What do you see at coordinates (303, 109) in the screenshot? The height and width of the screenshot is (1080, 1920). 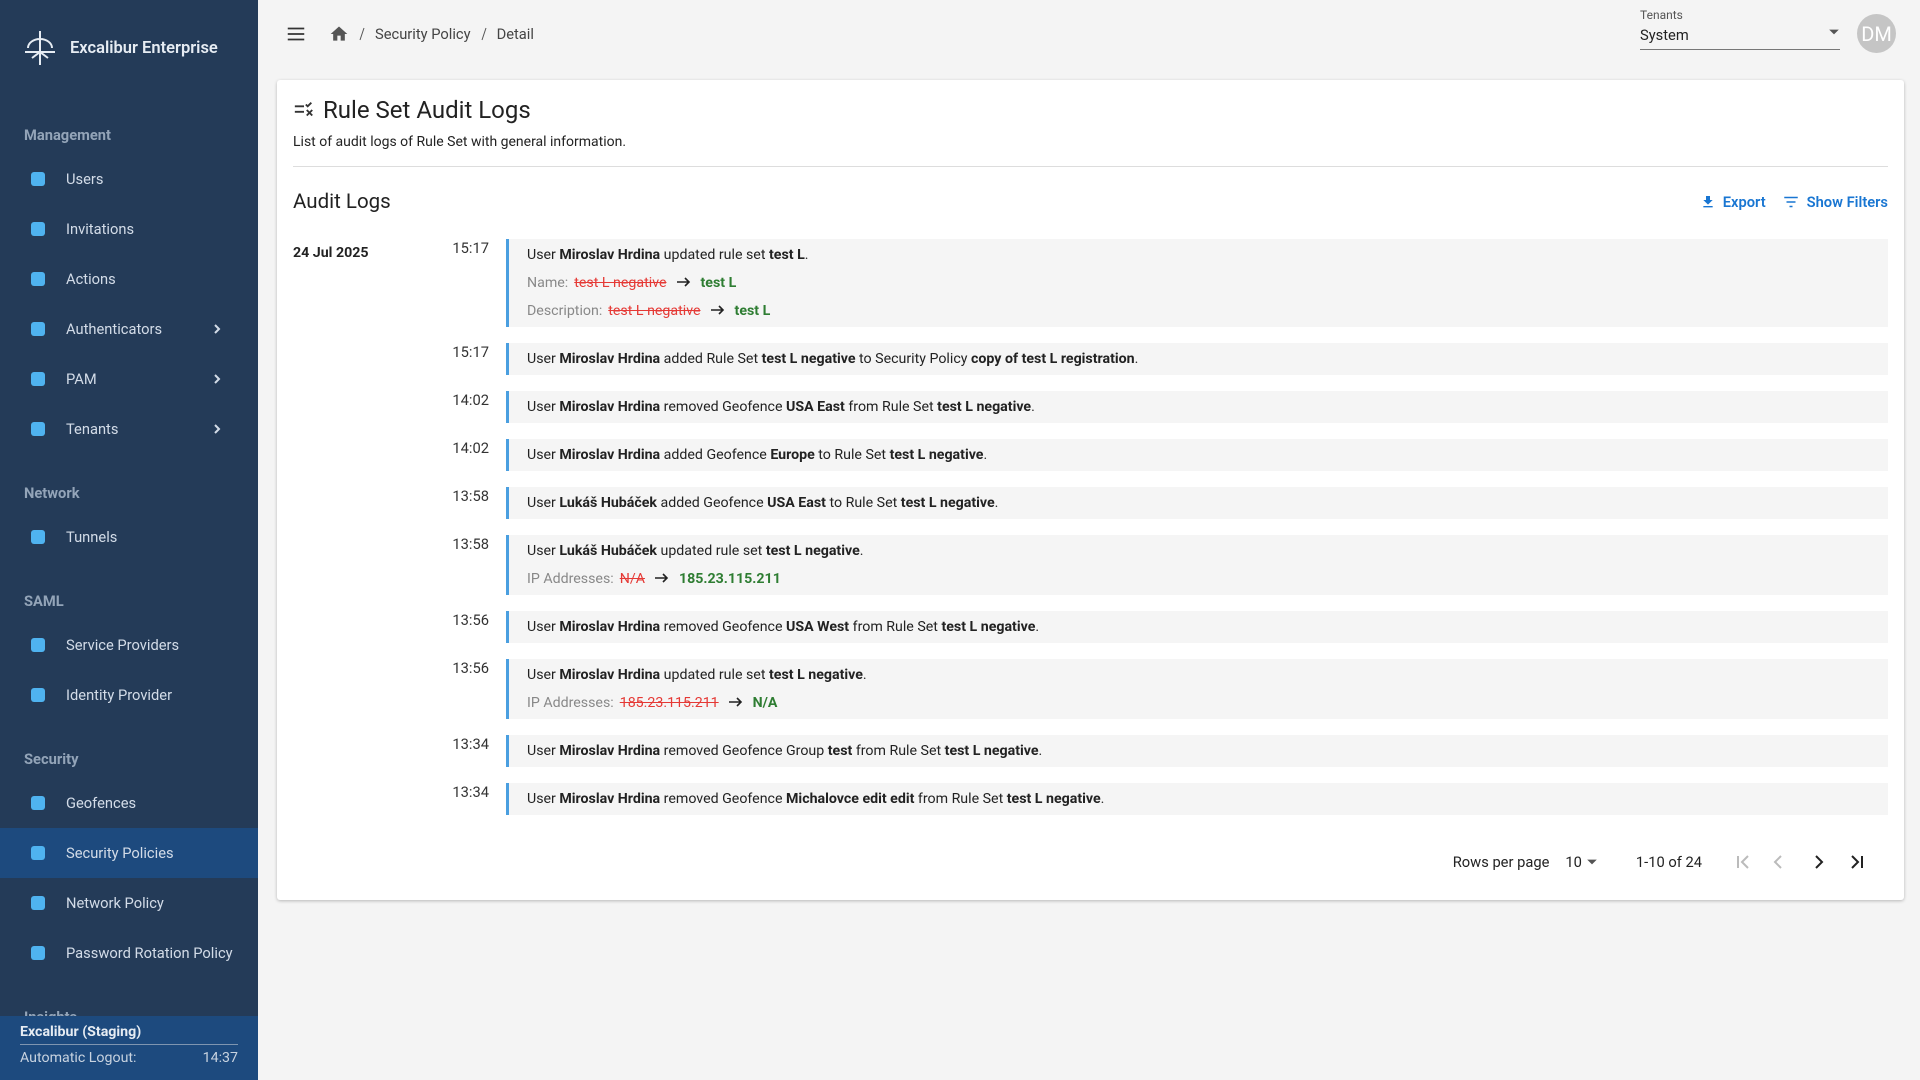 I see `title-icon` at bounding box center [303, 109].